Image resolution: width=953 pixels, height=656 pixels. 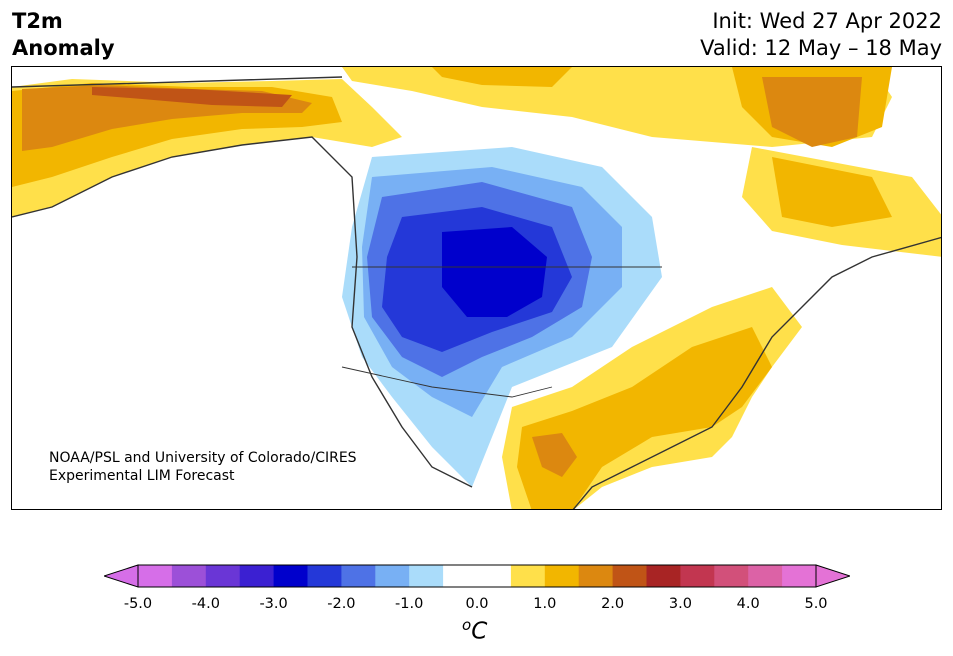 I want to click on colorbar-ticks: -5.0 -4.0 -3.0 -2.0 -1.0 0.0 1.0 2.0 3.0 4.0 5.0, so click(x=476, y=606).